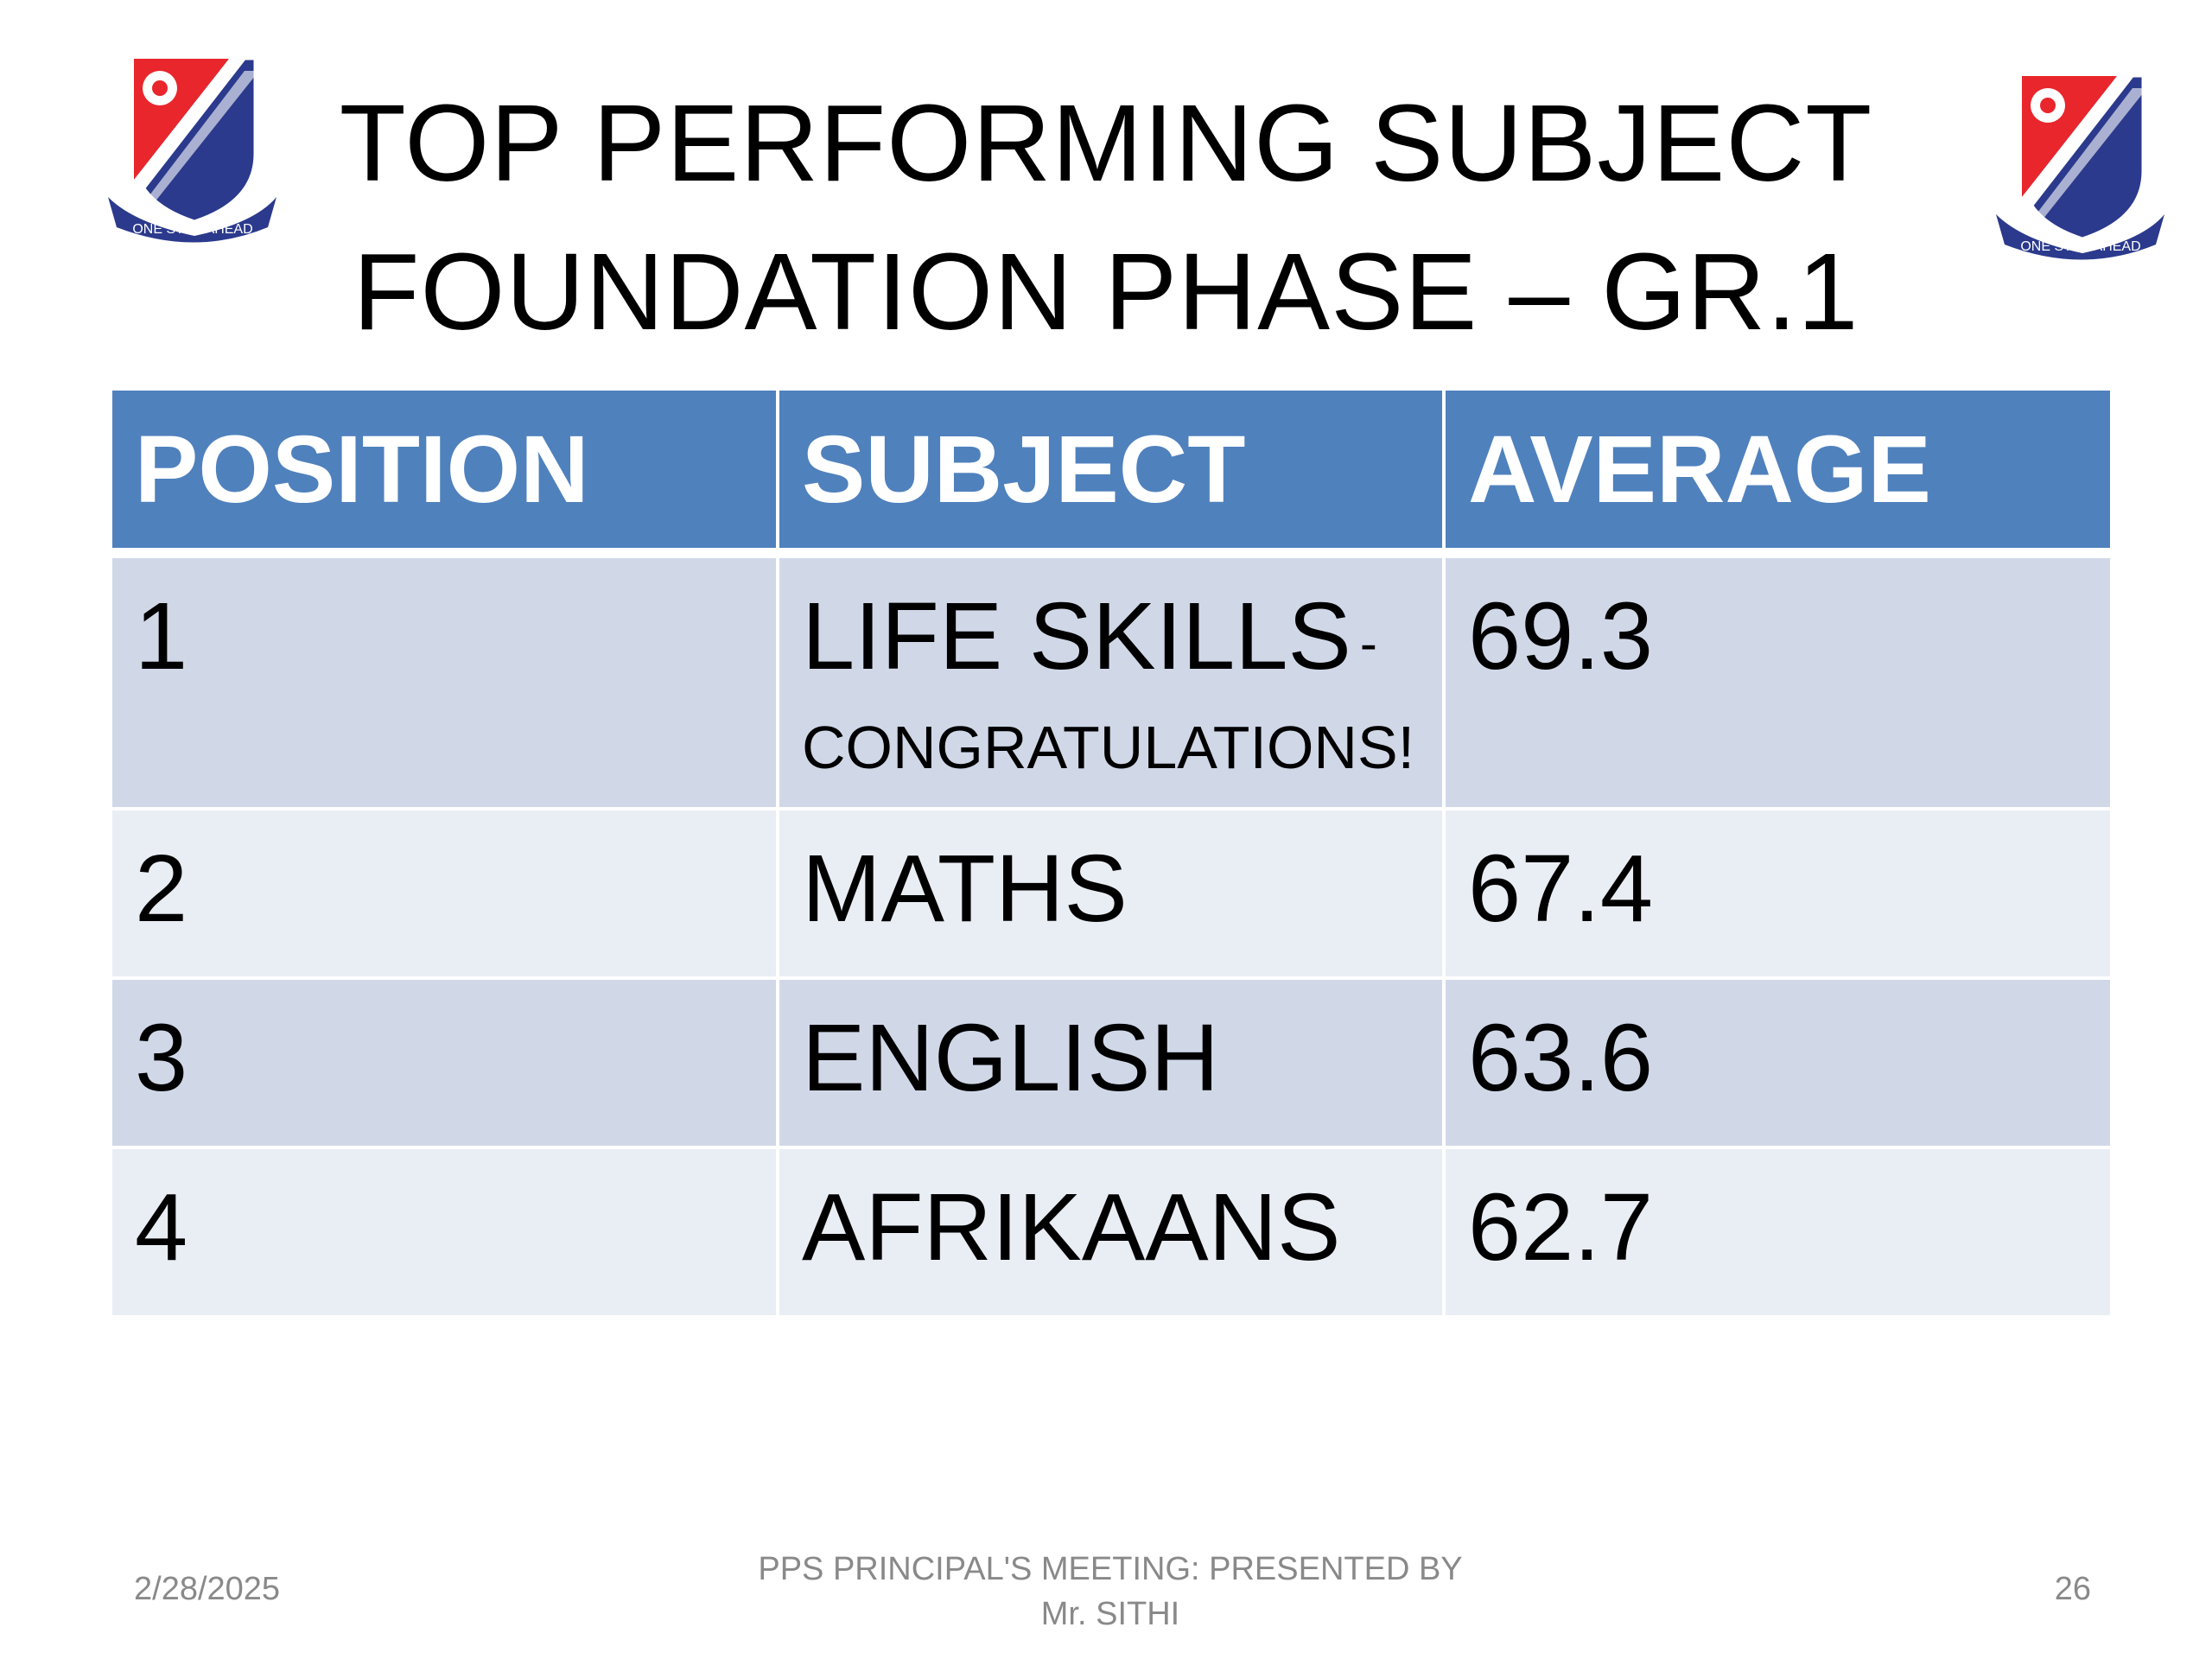 The height and width of the screenshot is (1659, 2212). I want to click on slide-page-number: 26, so click(2072, 1589).